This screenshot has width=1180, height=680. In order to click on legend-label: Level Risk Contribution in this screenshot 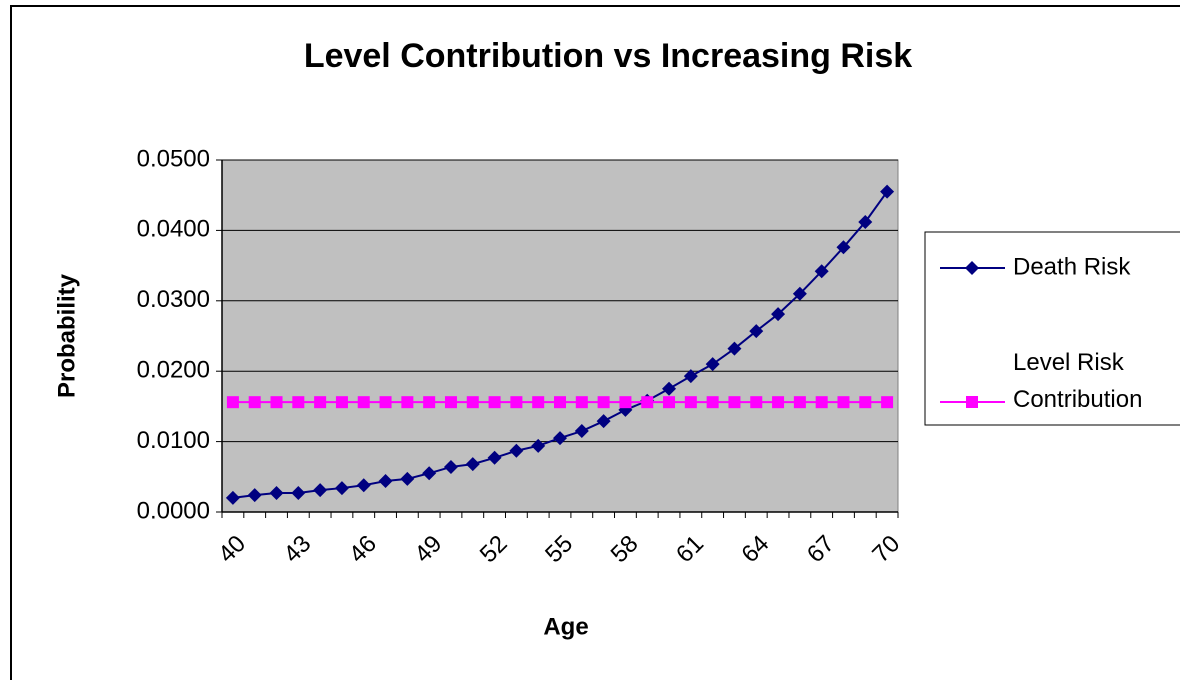, I will do `click(1078, 381)`.